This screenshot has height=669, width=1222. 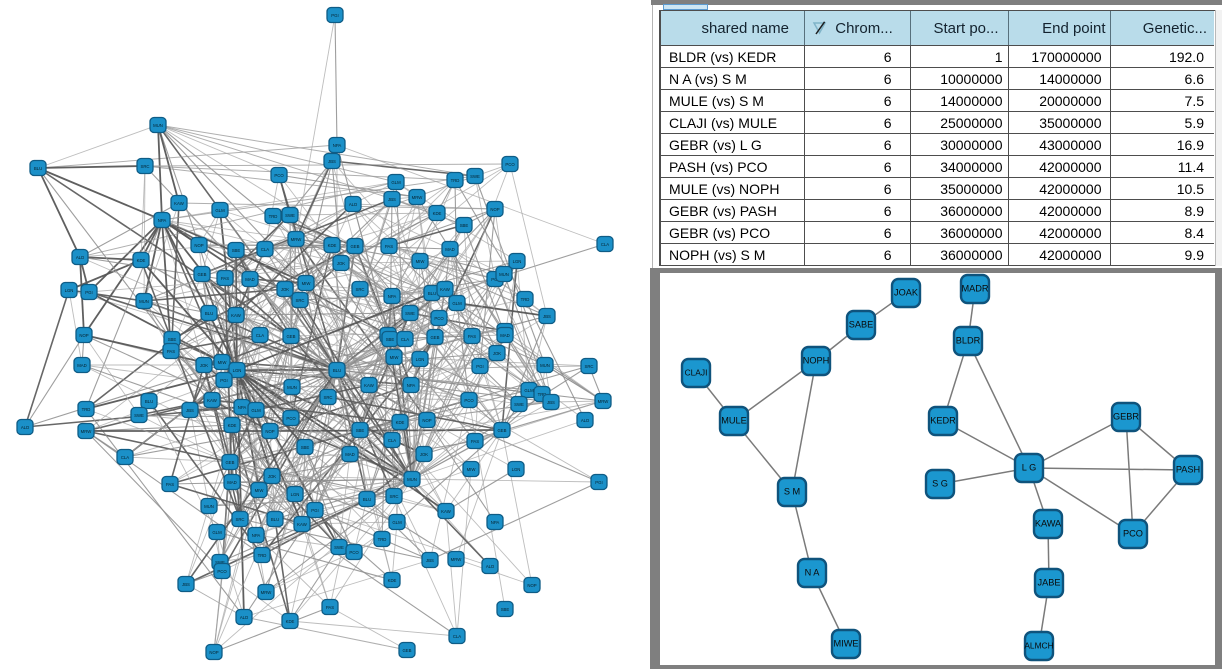 I want to click on svg-text: S G, so click(x=940, y=484).